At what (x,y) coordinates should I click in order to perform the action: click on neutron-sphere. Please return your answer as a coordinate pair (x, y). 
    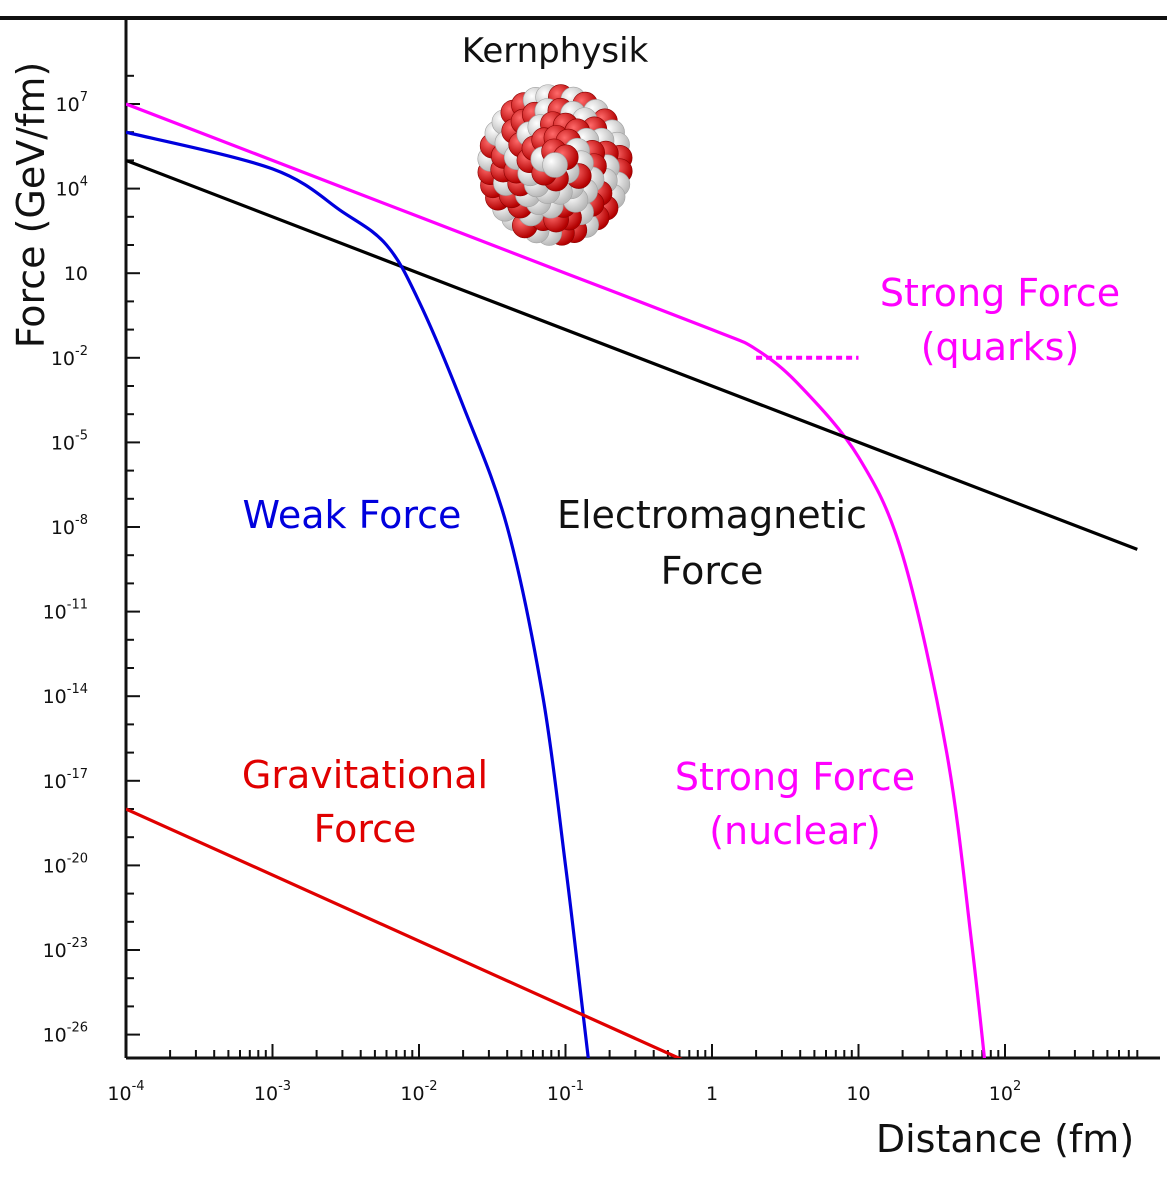
    Looking at the image, I should click on (555, 165).